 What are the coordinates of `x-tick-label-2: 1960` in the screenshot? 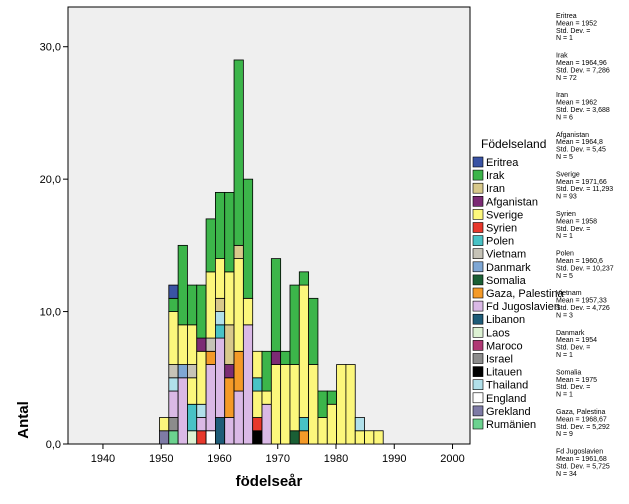 It's located at (219, 459).